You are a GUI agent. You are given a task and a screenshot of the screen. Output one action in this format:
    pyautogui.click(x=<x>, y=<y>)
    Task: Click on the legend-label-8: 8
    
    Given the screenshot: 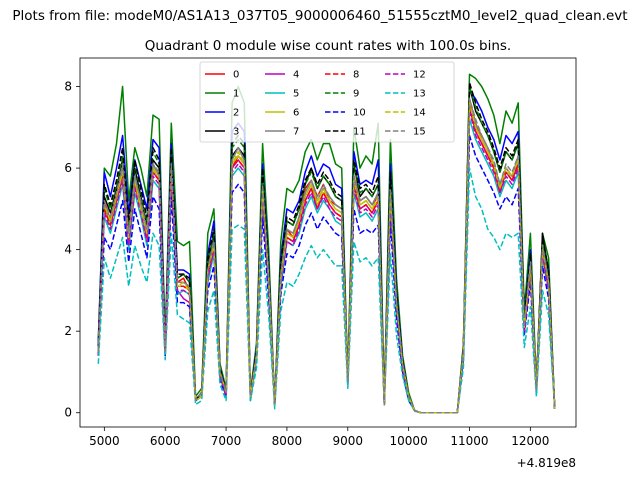 What is the action you would take?
    pyautogui.click(x=356, y=75)
    